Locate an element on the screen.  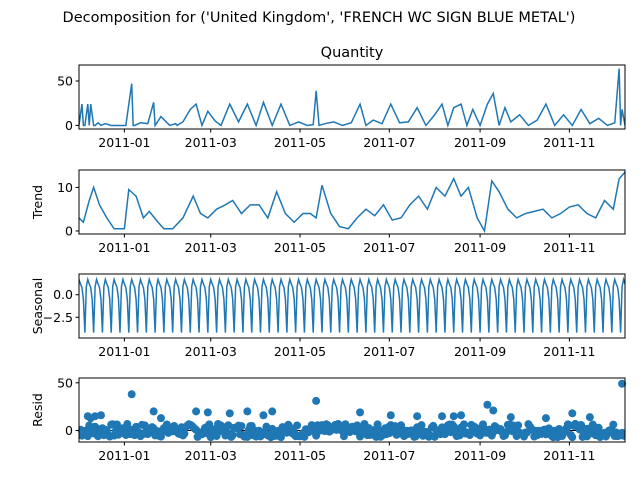
panel-title: Quantity is located at coordinates (352, 53).